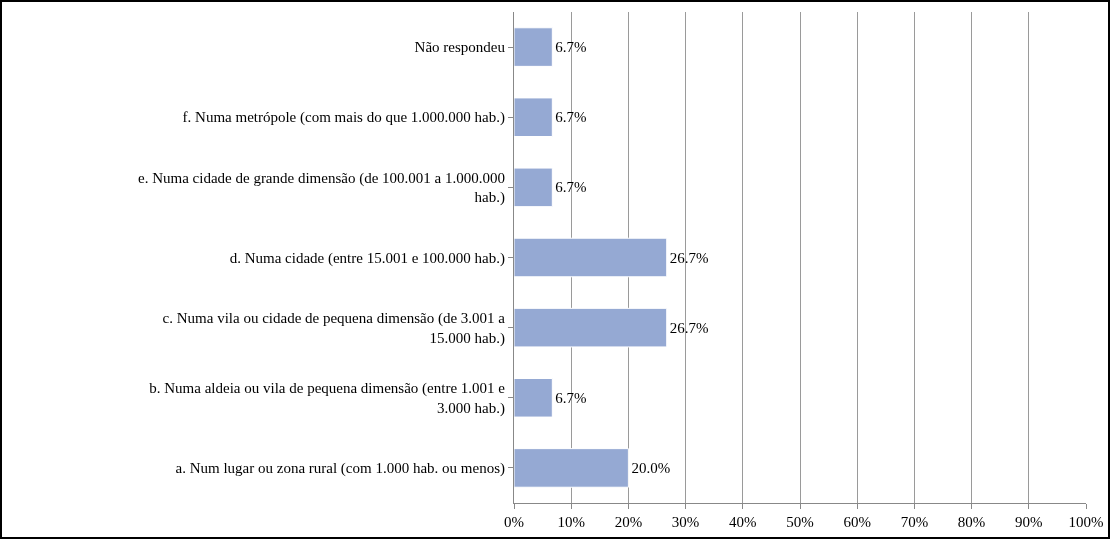 The width and height of the screenshot is (1110, 539). Describe the element at coordinates (1029, 522) in the screenshot. I see `x-tick-label: 90%` at that location.